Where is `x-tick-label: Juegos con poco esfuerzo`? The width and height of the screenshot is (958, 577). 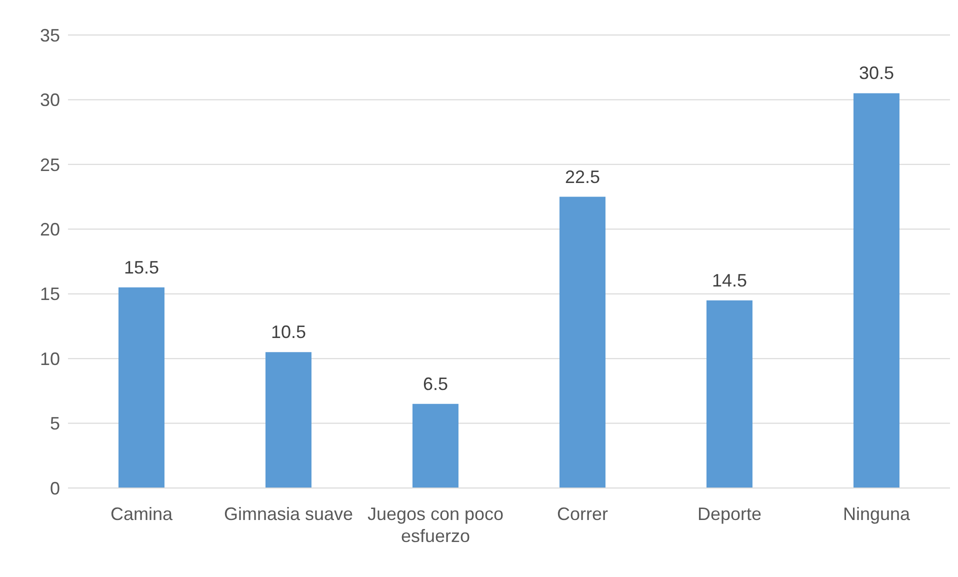 x-tick-label: Juegos con poco esfuerzo is located at coordinates (435, 525).